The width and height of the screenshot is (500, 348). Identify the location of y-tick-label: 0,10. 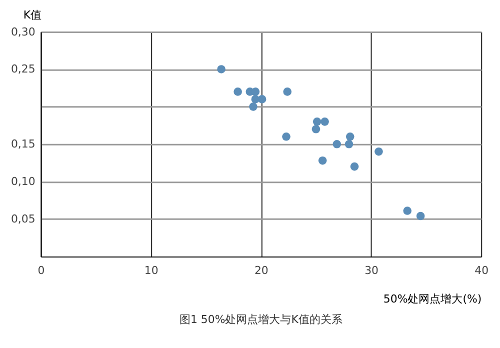
(23, 181).